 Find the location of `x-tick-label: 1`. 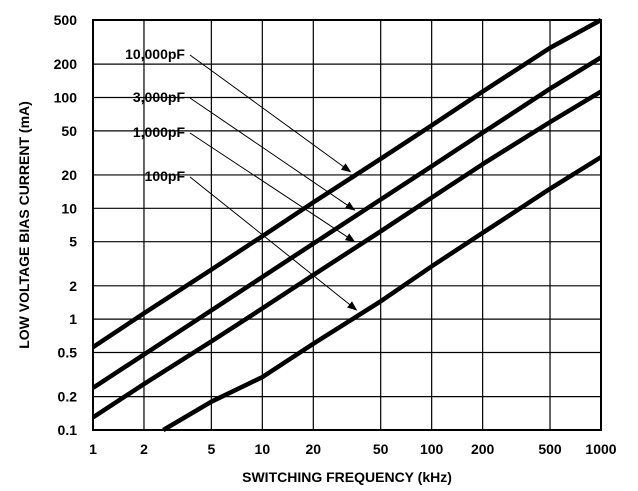

x-tick-label: 1 is located at coordinates (93, 449).